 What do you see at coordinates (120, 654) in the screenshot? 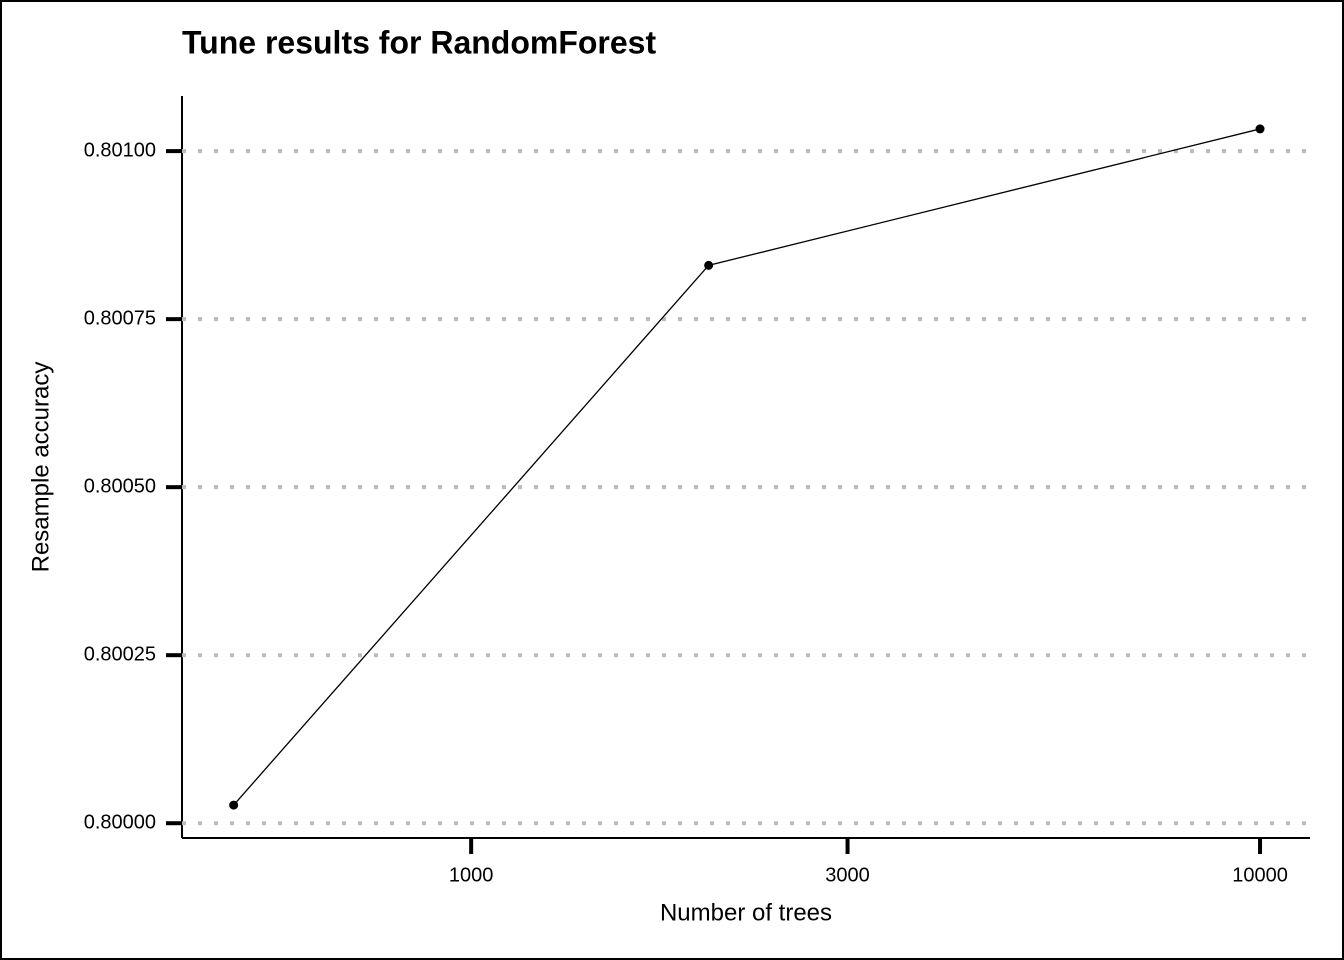
I see `y-tick-label: 0.80025` at bounding box center [120, 654].